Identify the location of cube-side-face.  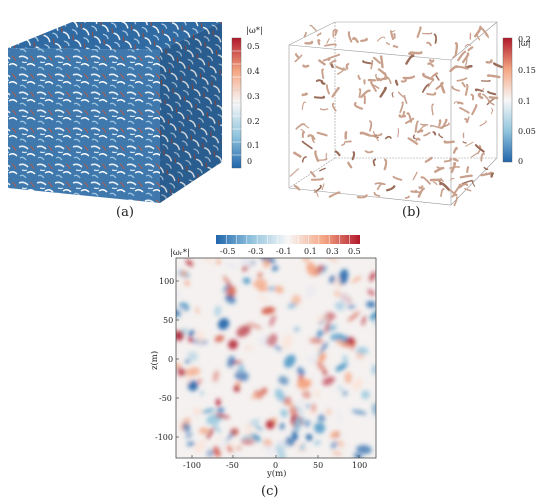
(191, 112).